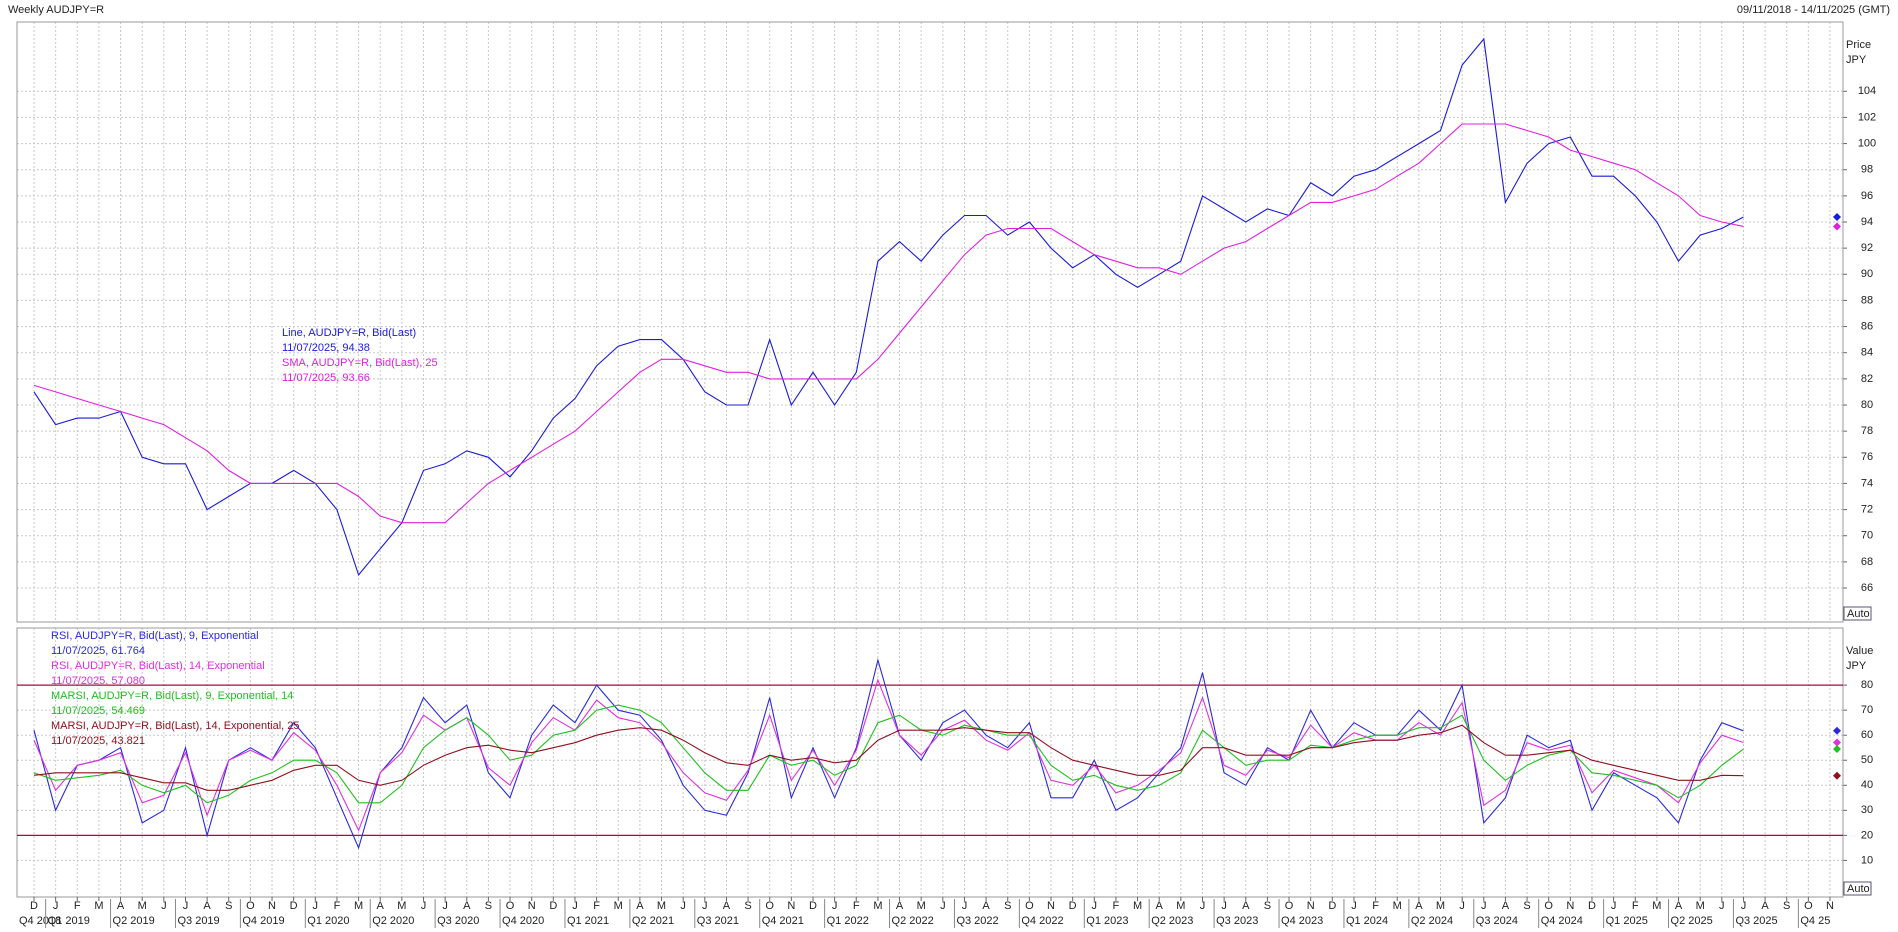 This screenshot has height=932, width=1898. Describe the element at coordinates (1867, 431) in the screenshot. I see `y-tick-label: 78` at that location.